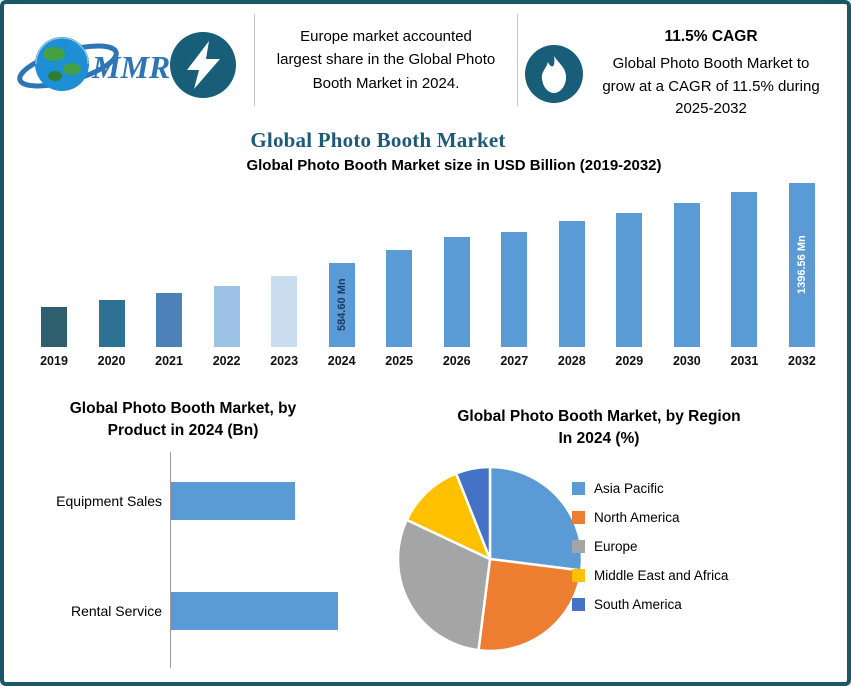  Describe the element at coordinates (638, 604) in the screenshot. I see `legend-label: South America` at that location.